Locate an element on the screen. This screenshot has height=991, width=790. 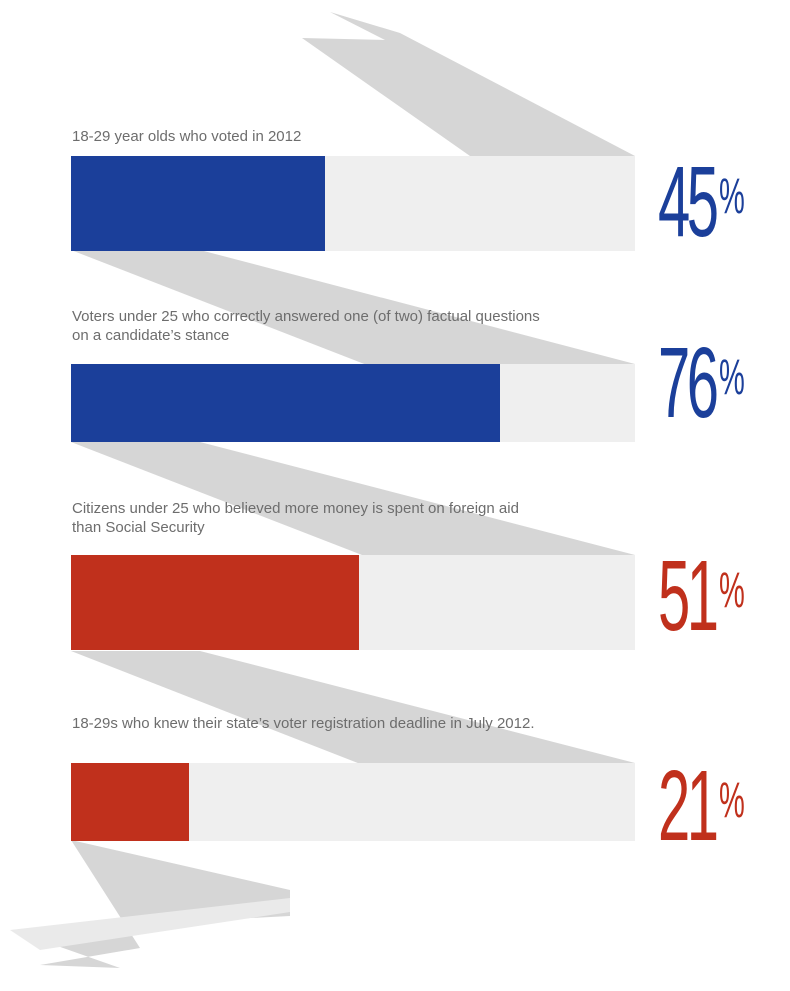
bar-value-1: 45% is located at coordinates (701, 202).